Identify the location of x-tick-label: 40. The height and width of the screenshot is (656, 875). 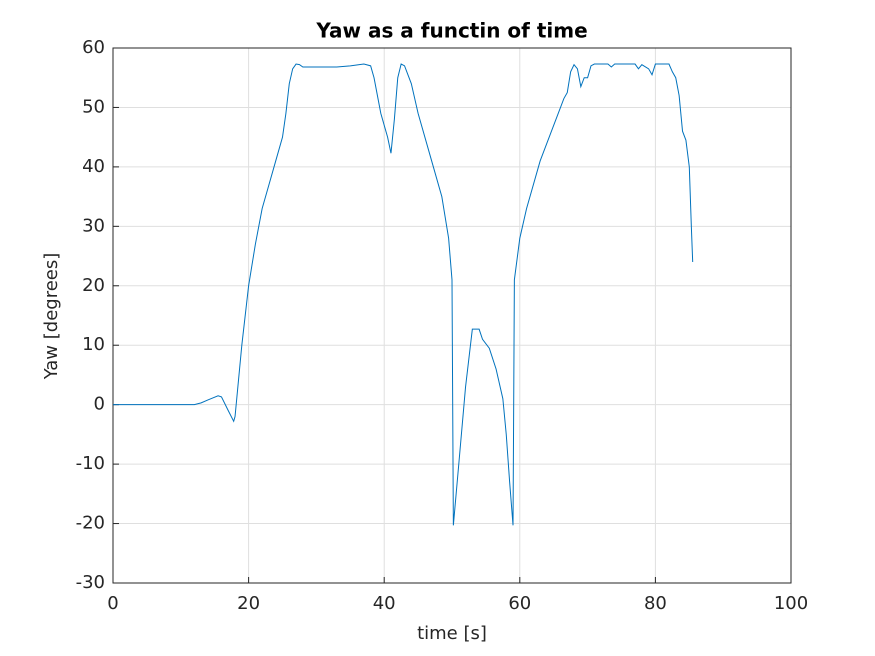
(384, 603).